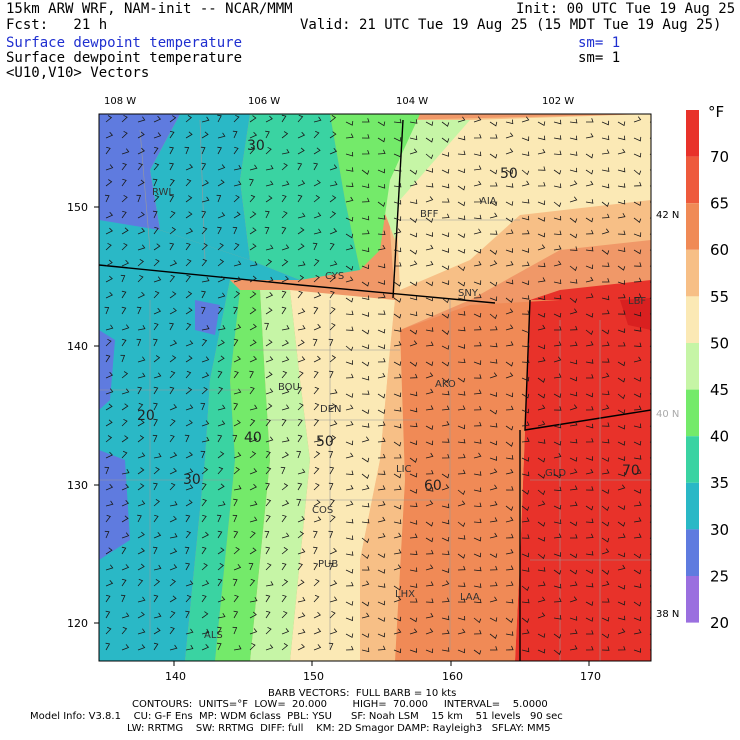 The width and height of the screenshot is (740, 740). I want to click on grid-x-label: 160, so click(452, 676).